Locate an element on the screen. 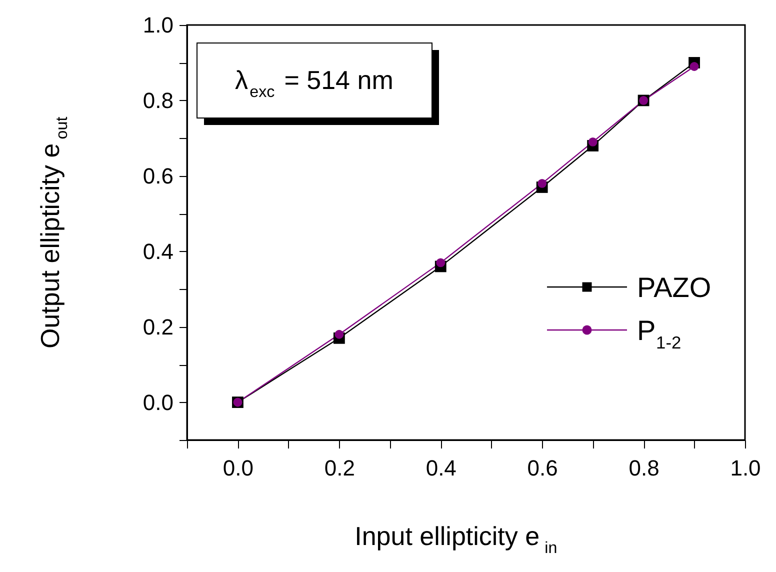  x-tick-label: 0.6 is located at coordinates (542, 468).